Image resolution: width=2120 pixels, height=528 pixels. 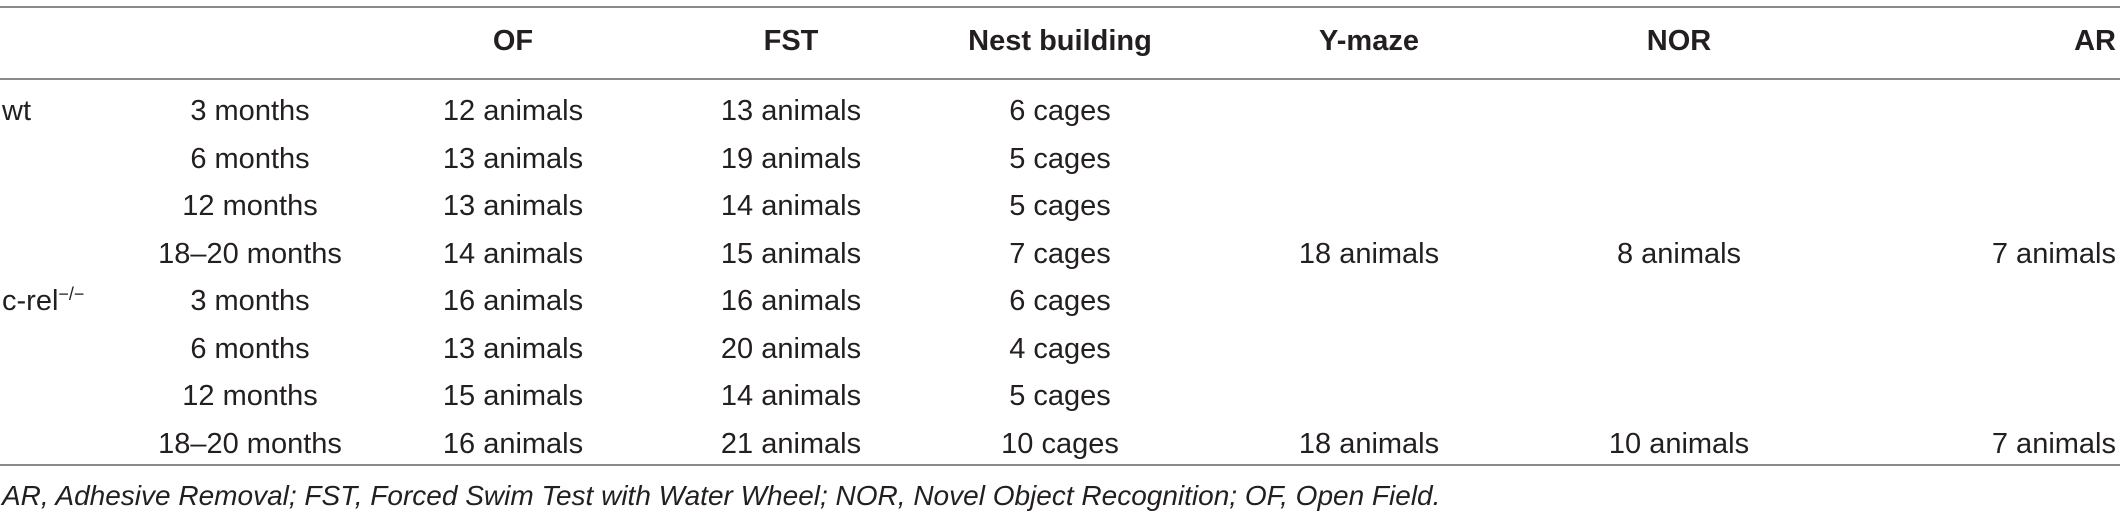 What do you see at coordinates (1369, 40) in the screenshot?
I see `header-y-maze: Y-maze` at bounding box center [1369, 40].